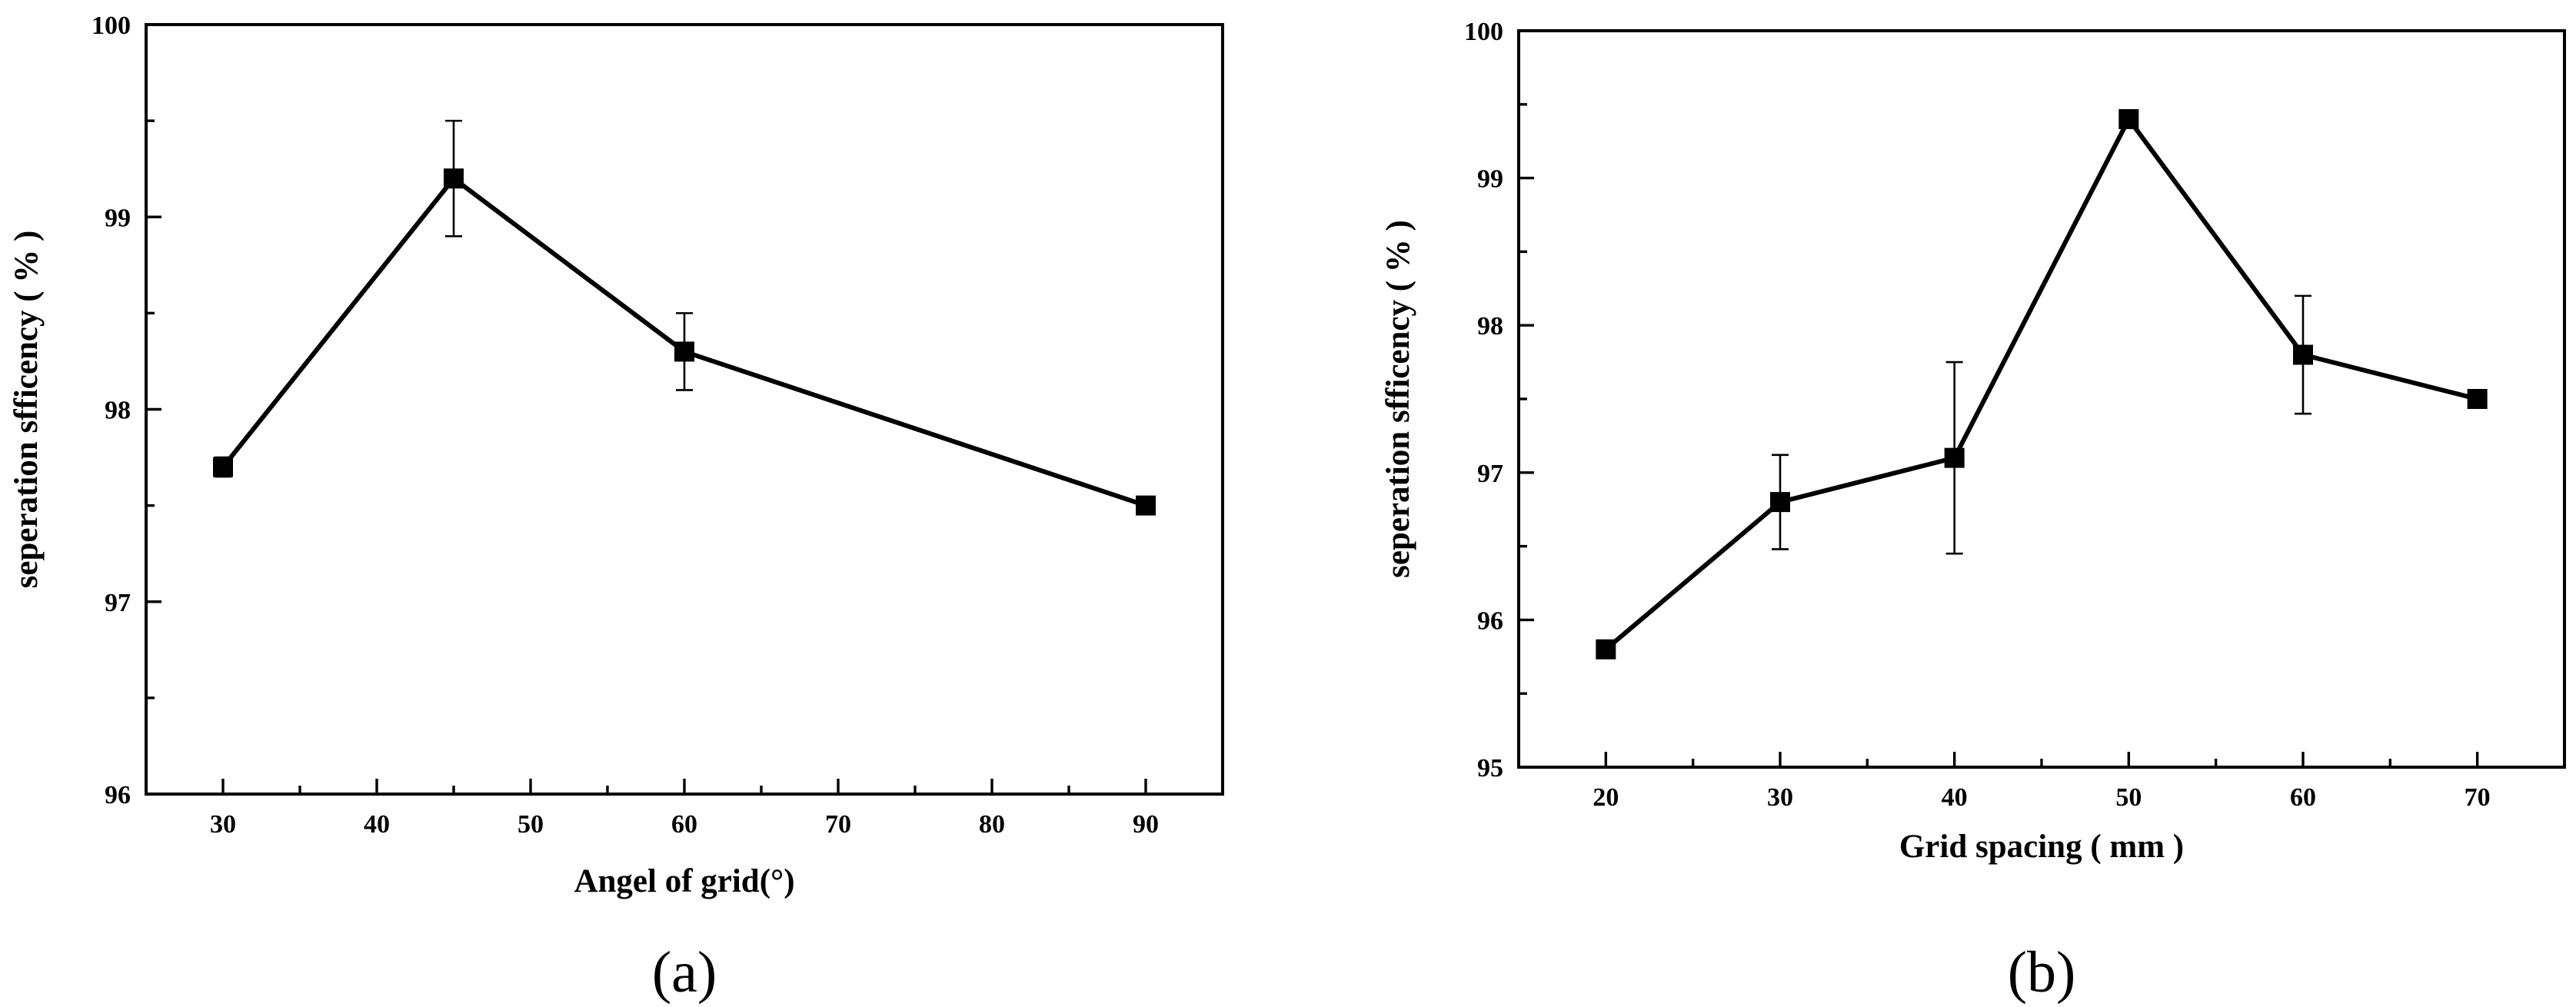 The image size is (2576, 1007). What do you see at coordinates (684, 972) in the screenshot?
I see `panel-label: (a)` at bounding box center [684, 972].